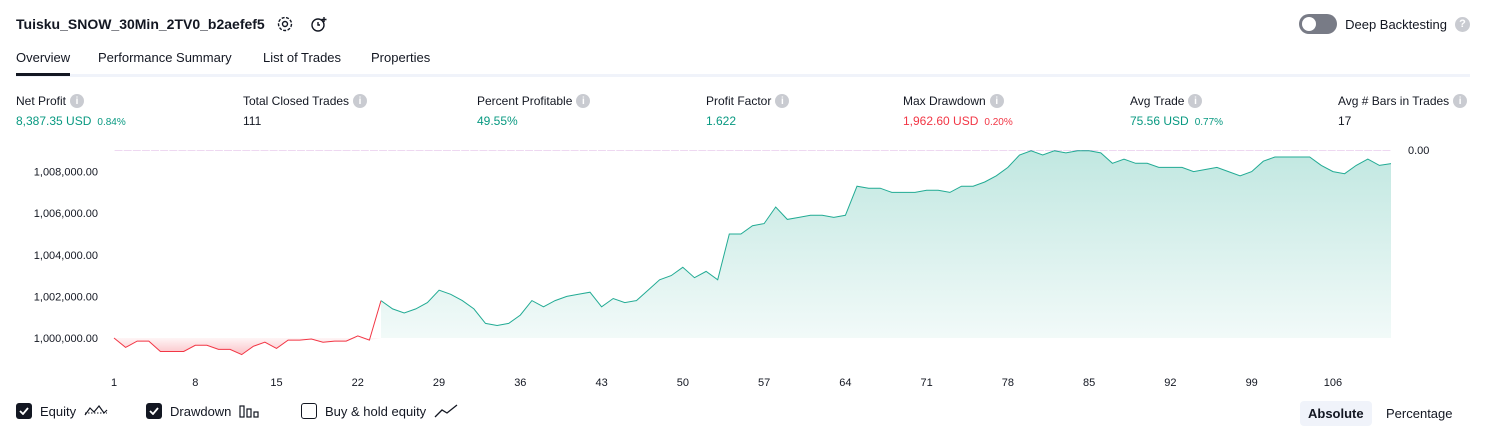 This screenshot has height=438, width=1486. I want to click on y-left-tick-label: 1,004,000.00, so click(66, 256).